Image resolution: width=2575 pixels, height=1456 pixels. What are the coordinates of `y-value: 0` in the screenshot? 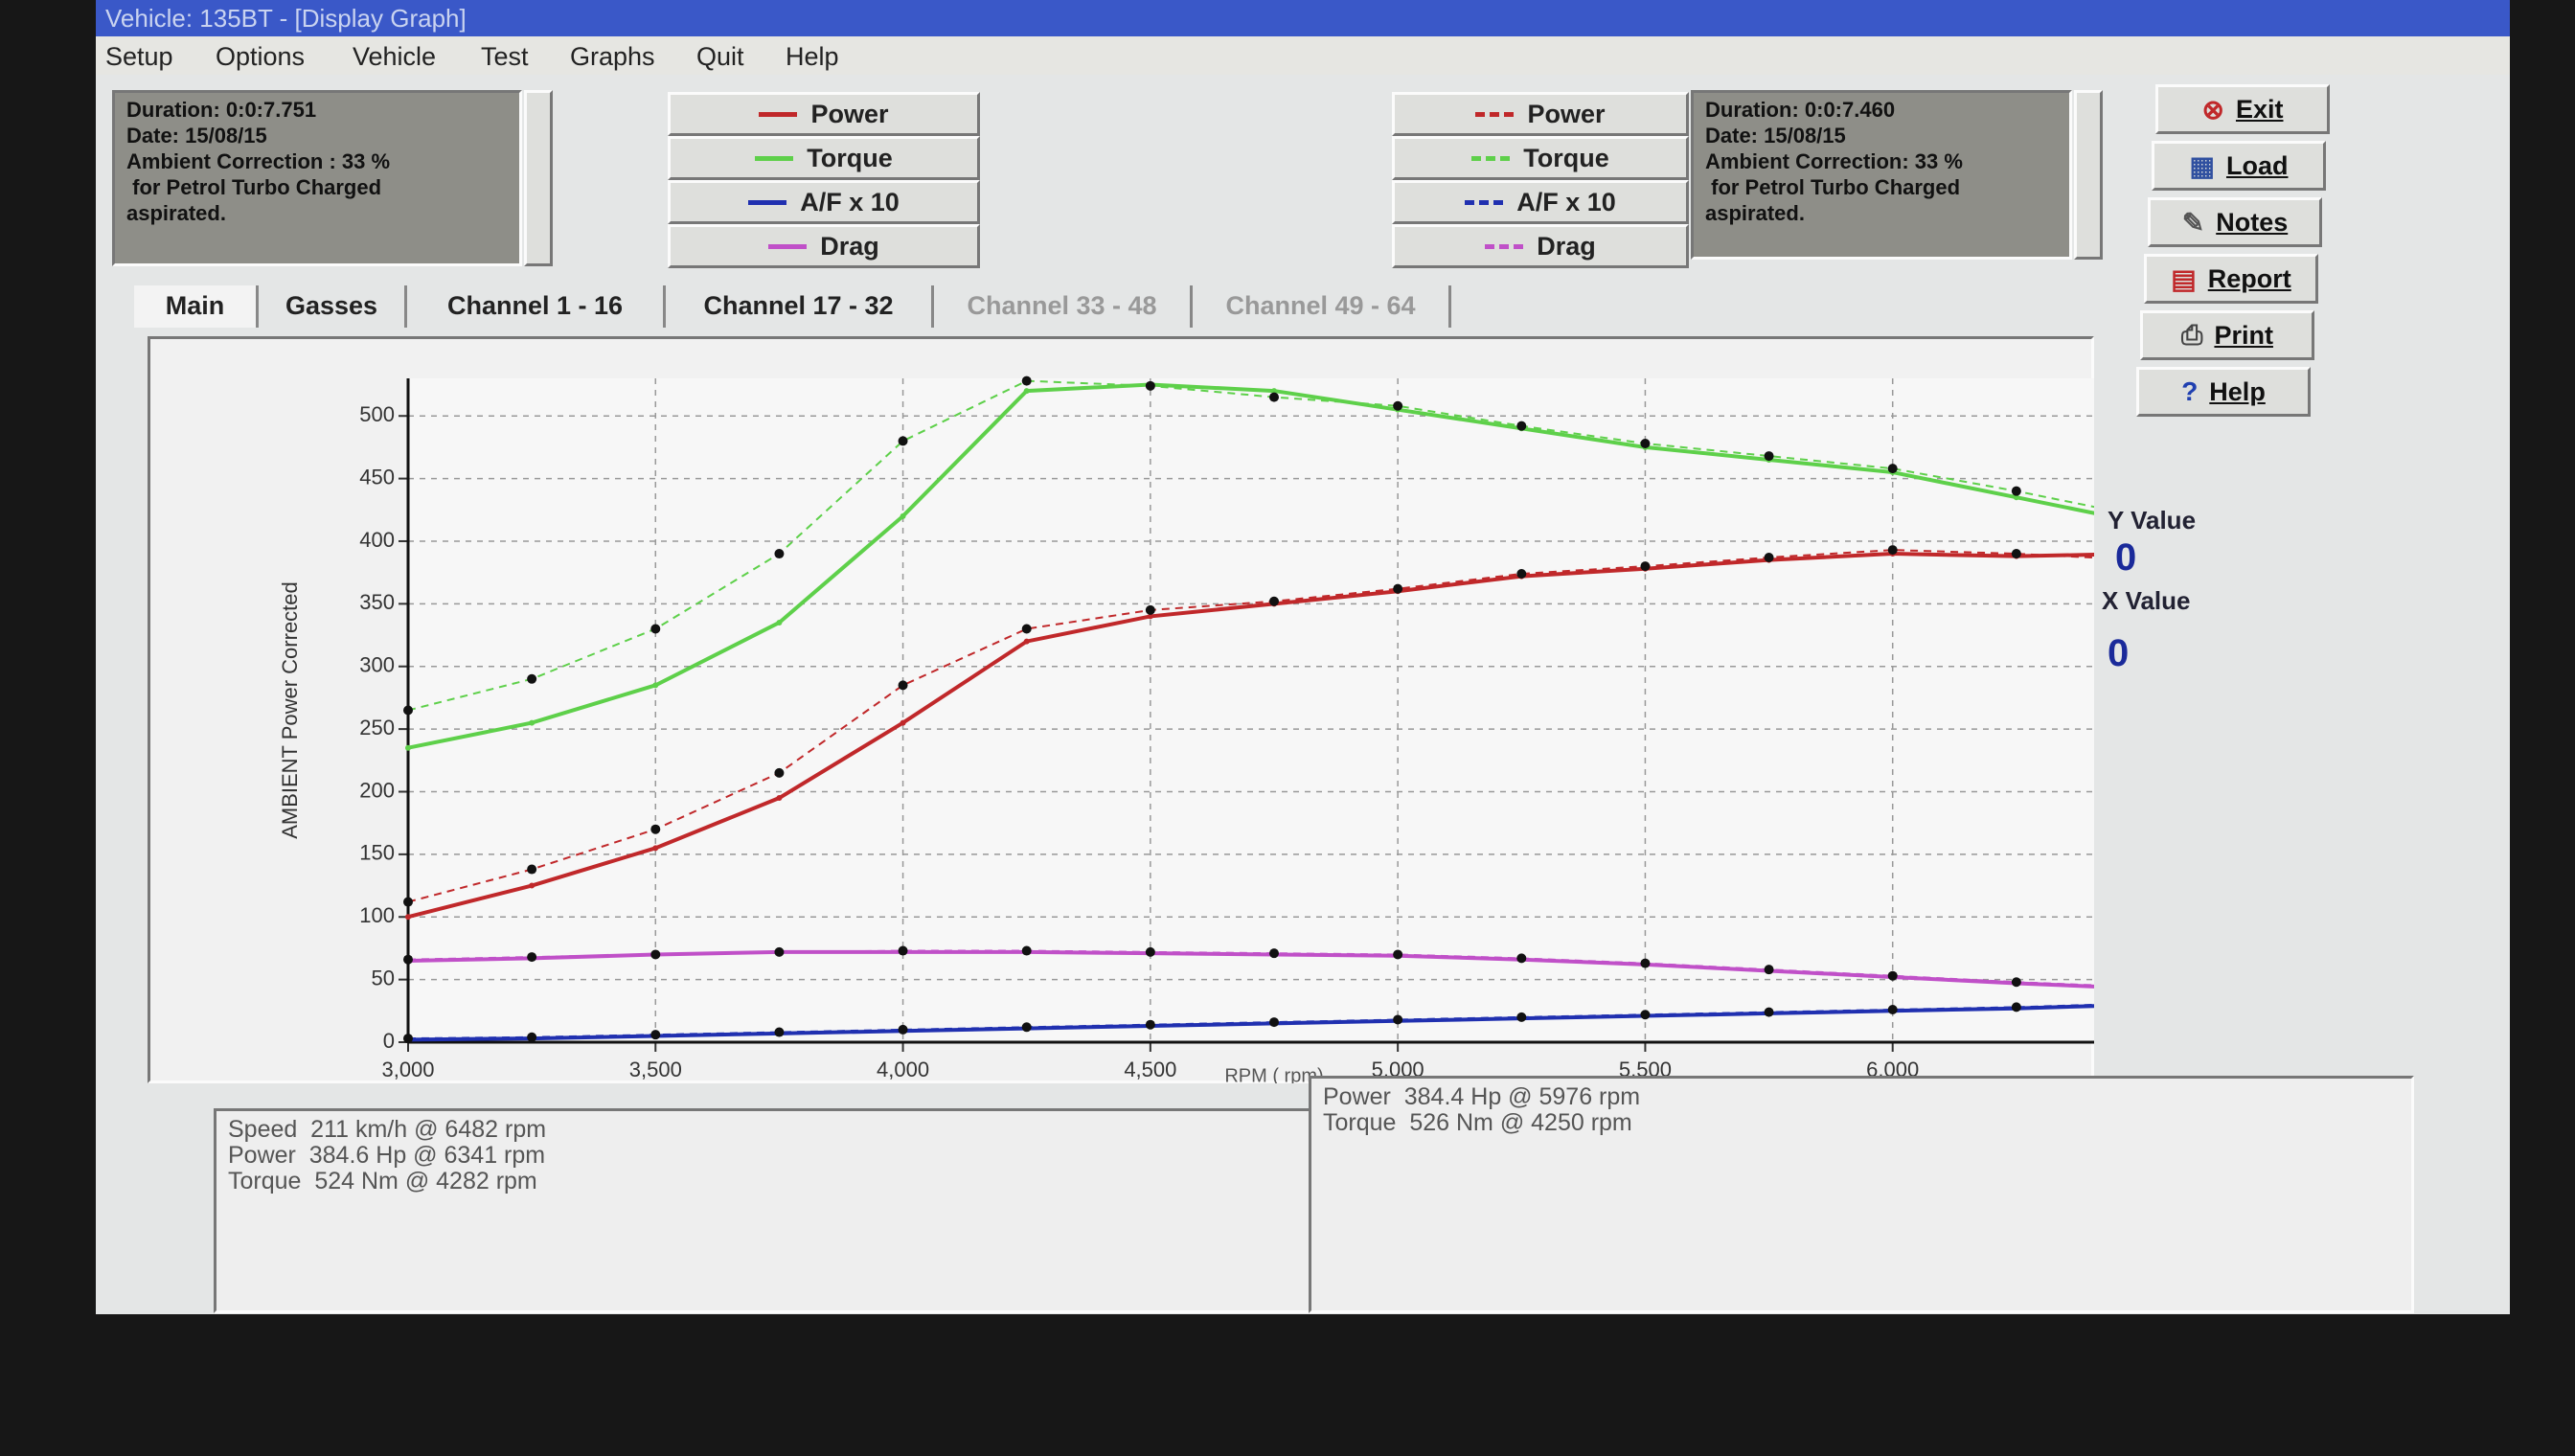 It's located at (2126, 557).